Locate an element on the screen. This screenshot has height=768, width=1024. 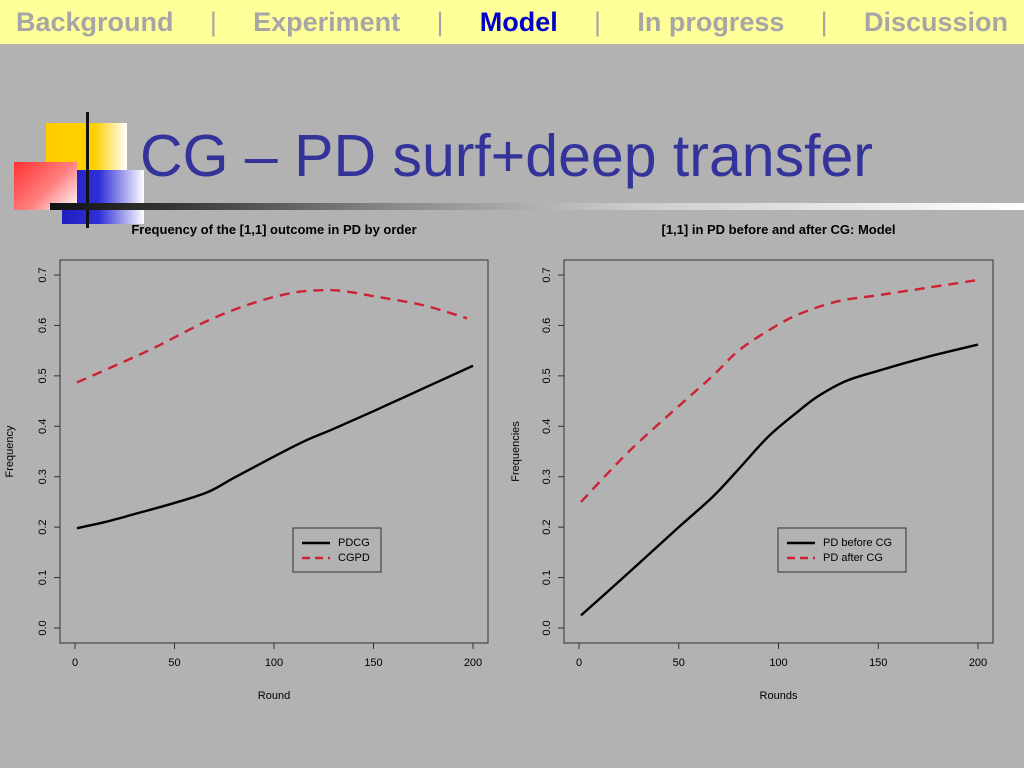
slide-title: CG – PD surf+deep transfer is located at coordinates (506, 156).